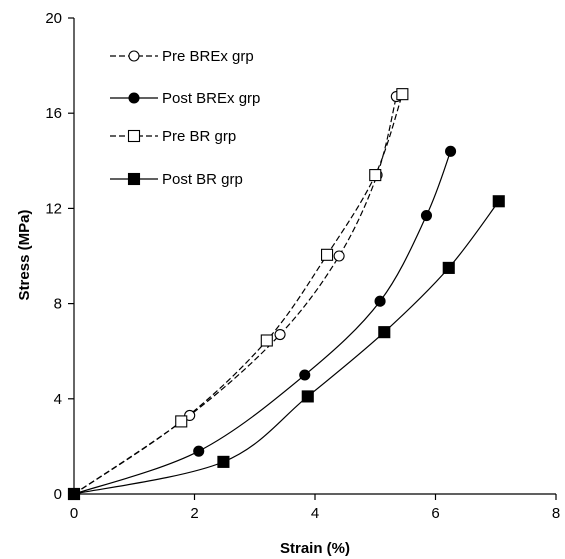 The height and width of the screenshot is (559, 565). What do you see at coordinates (315, 548) in the screenshot?
I see `x-axis-title: Strain (%)` at bounding box center [315, 548].